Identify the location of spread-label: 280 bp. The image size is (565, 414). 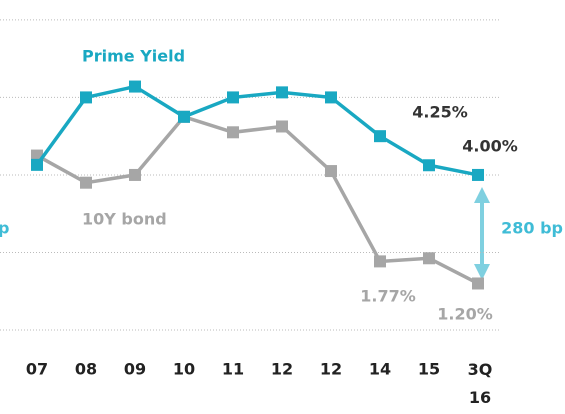
(532, 228).